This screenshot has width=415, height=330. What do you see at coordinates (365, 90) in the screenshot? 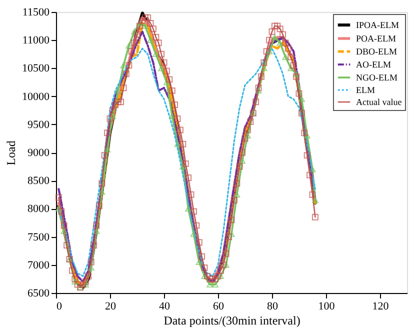
I see `legend-label: ELM` at bounding box center [365, 90].